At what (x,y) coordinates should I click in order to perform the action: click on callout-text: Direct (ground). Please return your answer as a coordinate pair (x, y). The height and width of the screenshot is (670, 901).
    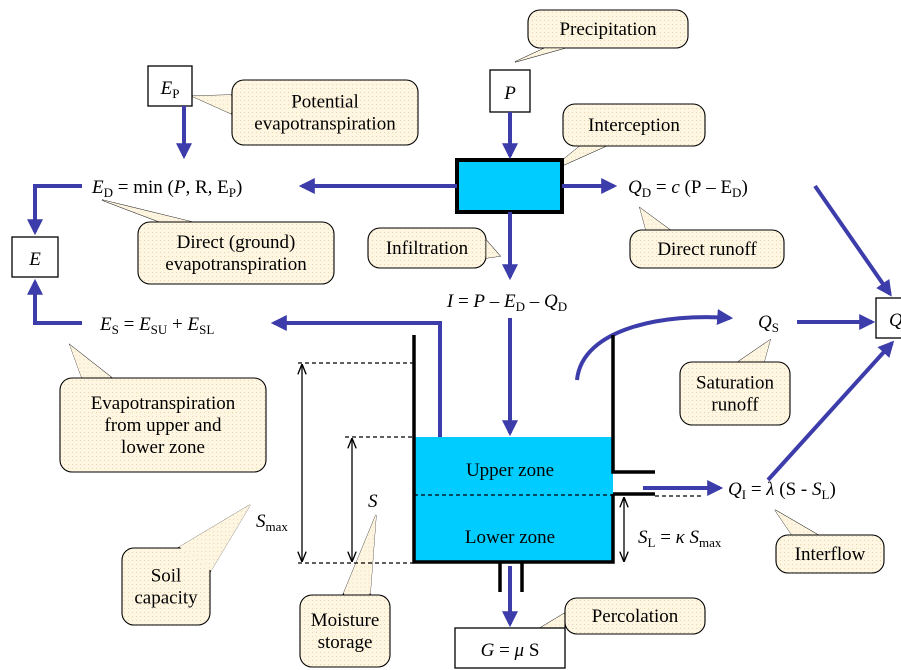
    Looking at the image, I should click on (236, 242).